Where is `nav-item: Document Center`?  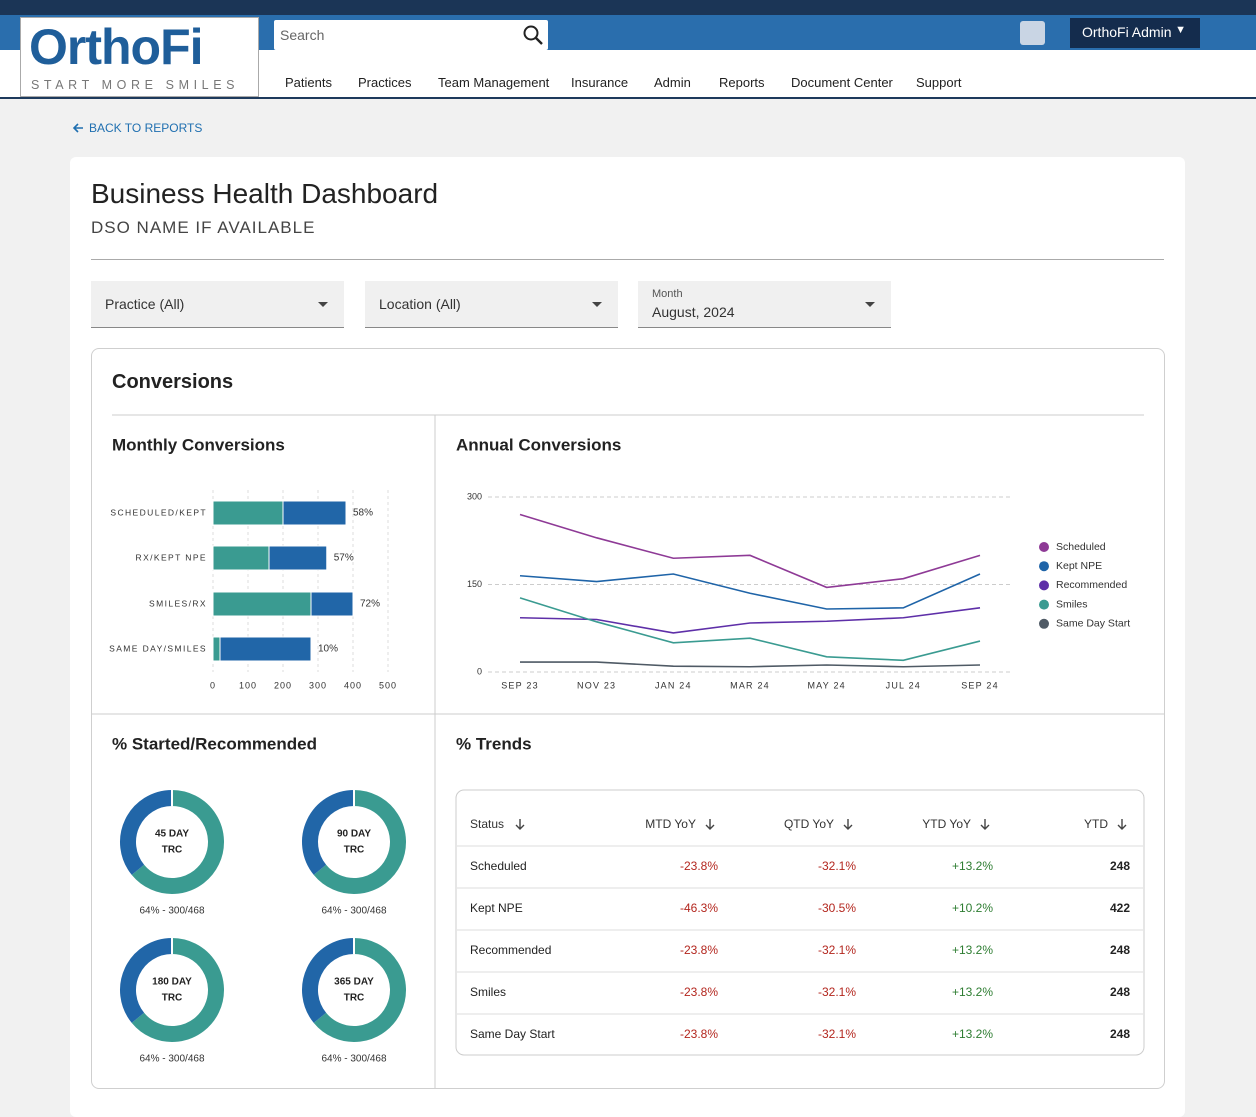
nav-item: Document Center is located at coordinates (842, 82).